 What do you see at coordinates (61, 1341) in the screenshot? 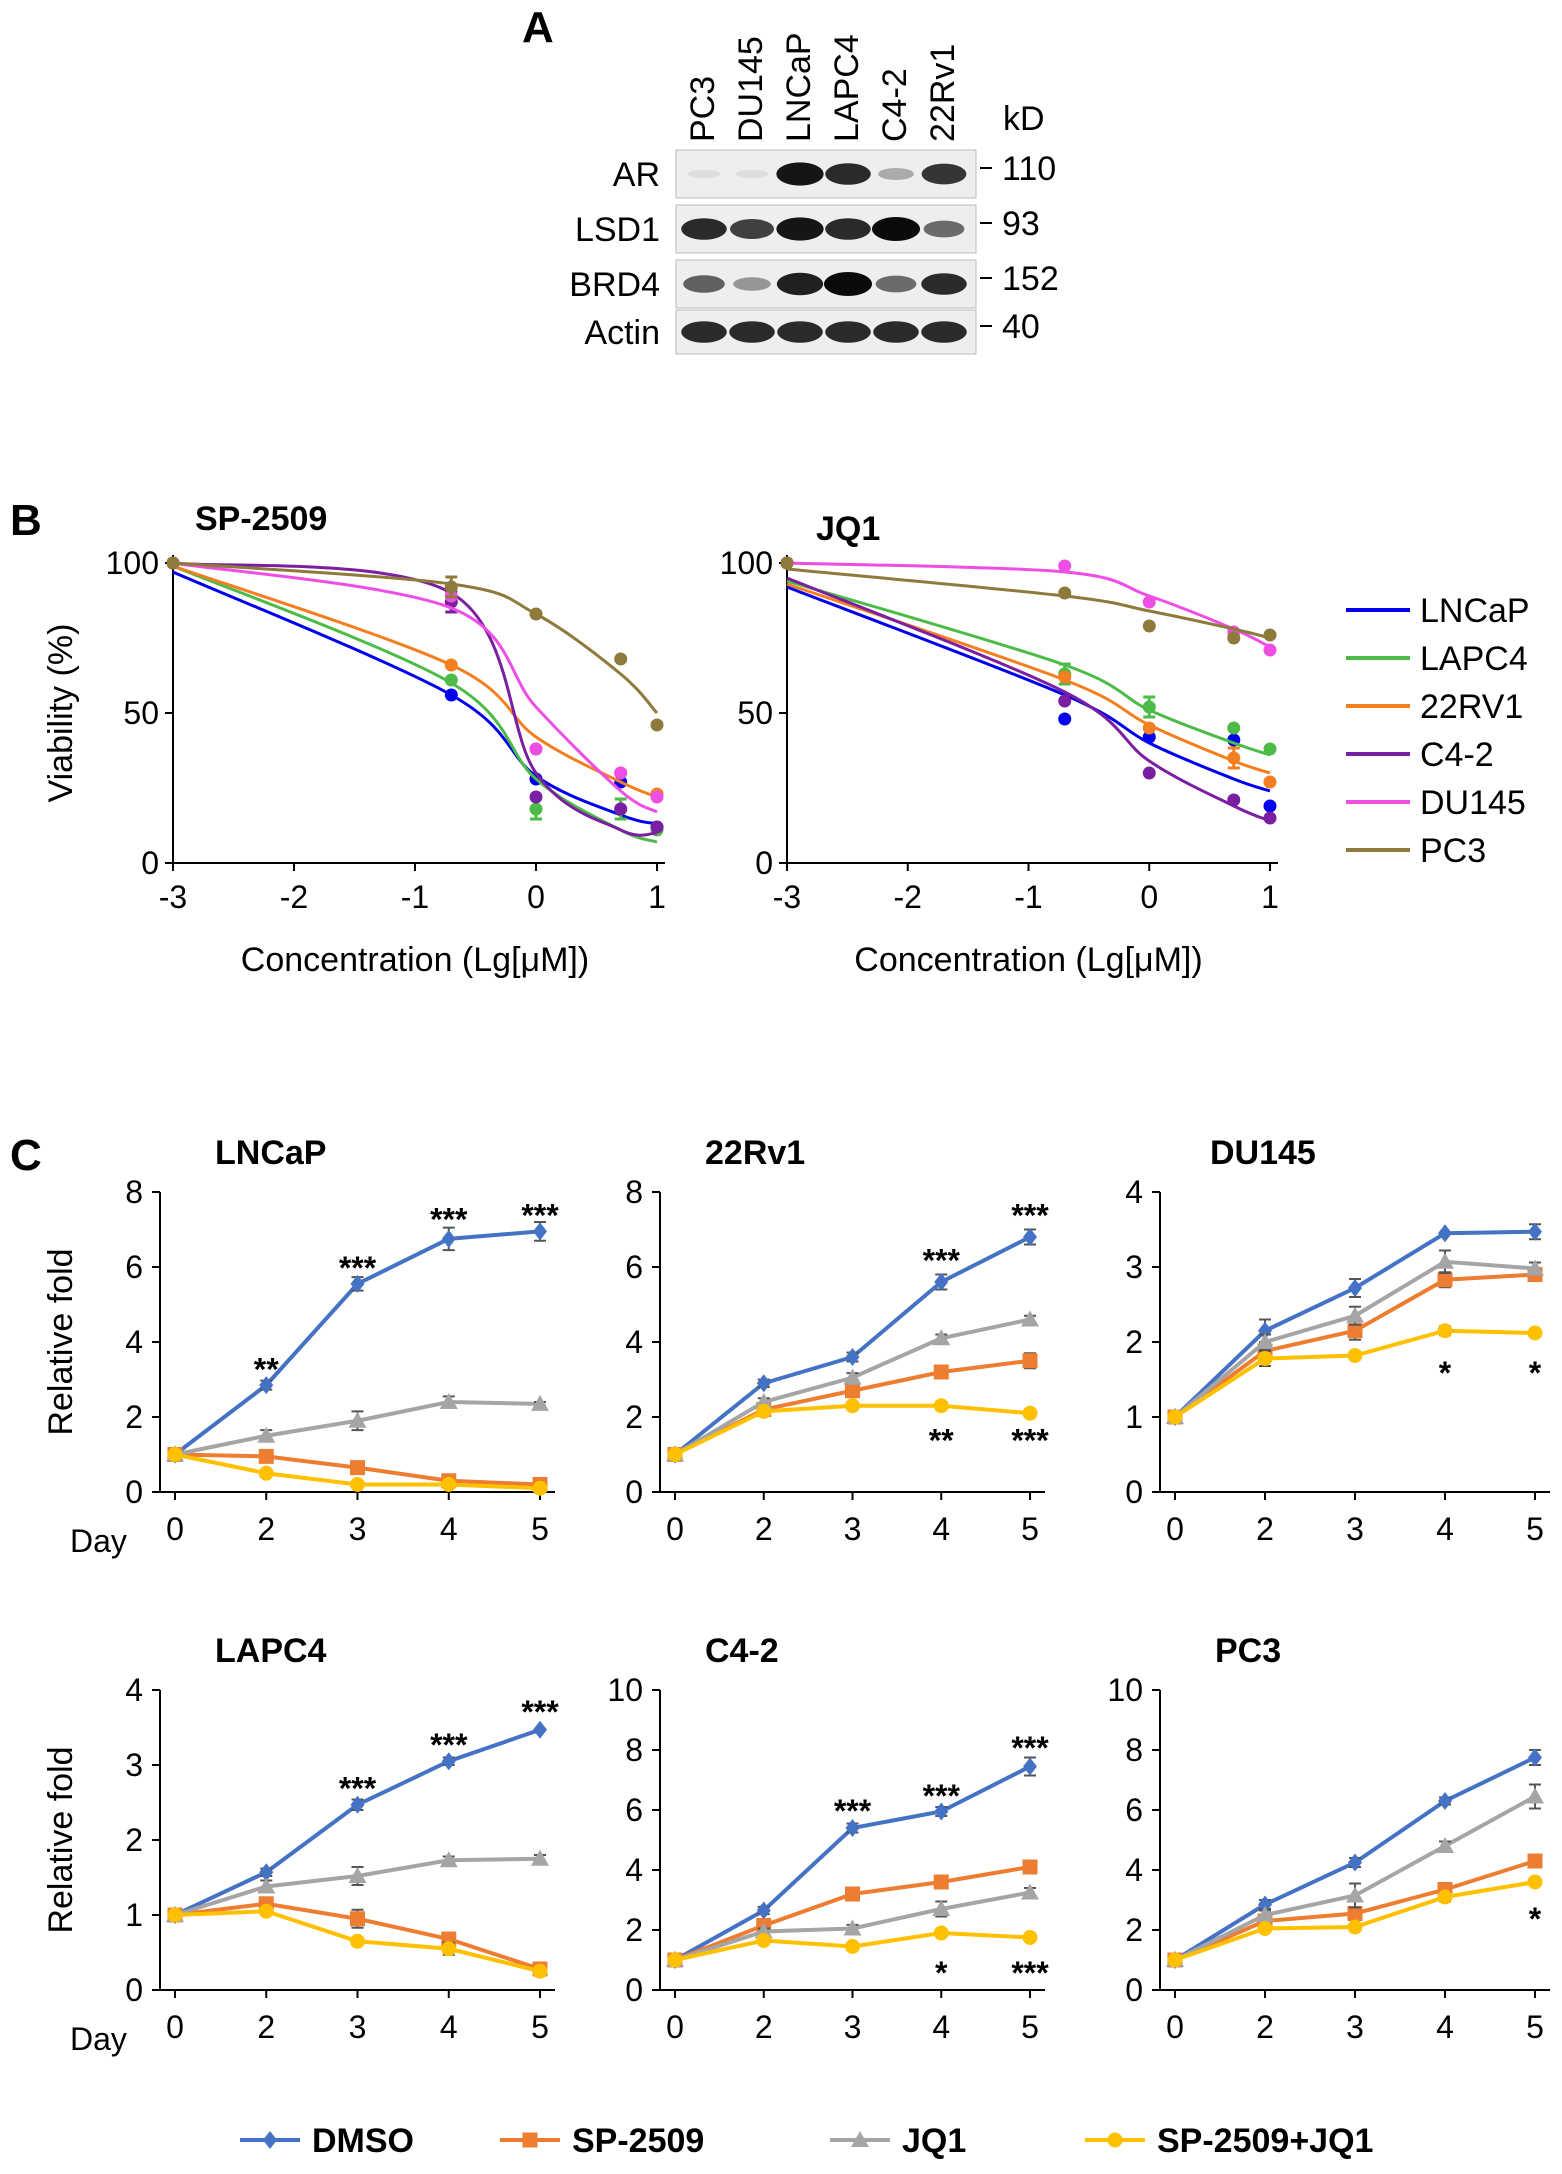
I see `y-axis-title: Relative fold` at bounding box center [61, 1341].